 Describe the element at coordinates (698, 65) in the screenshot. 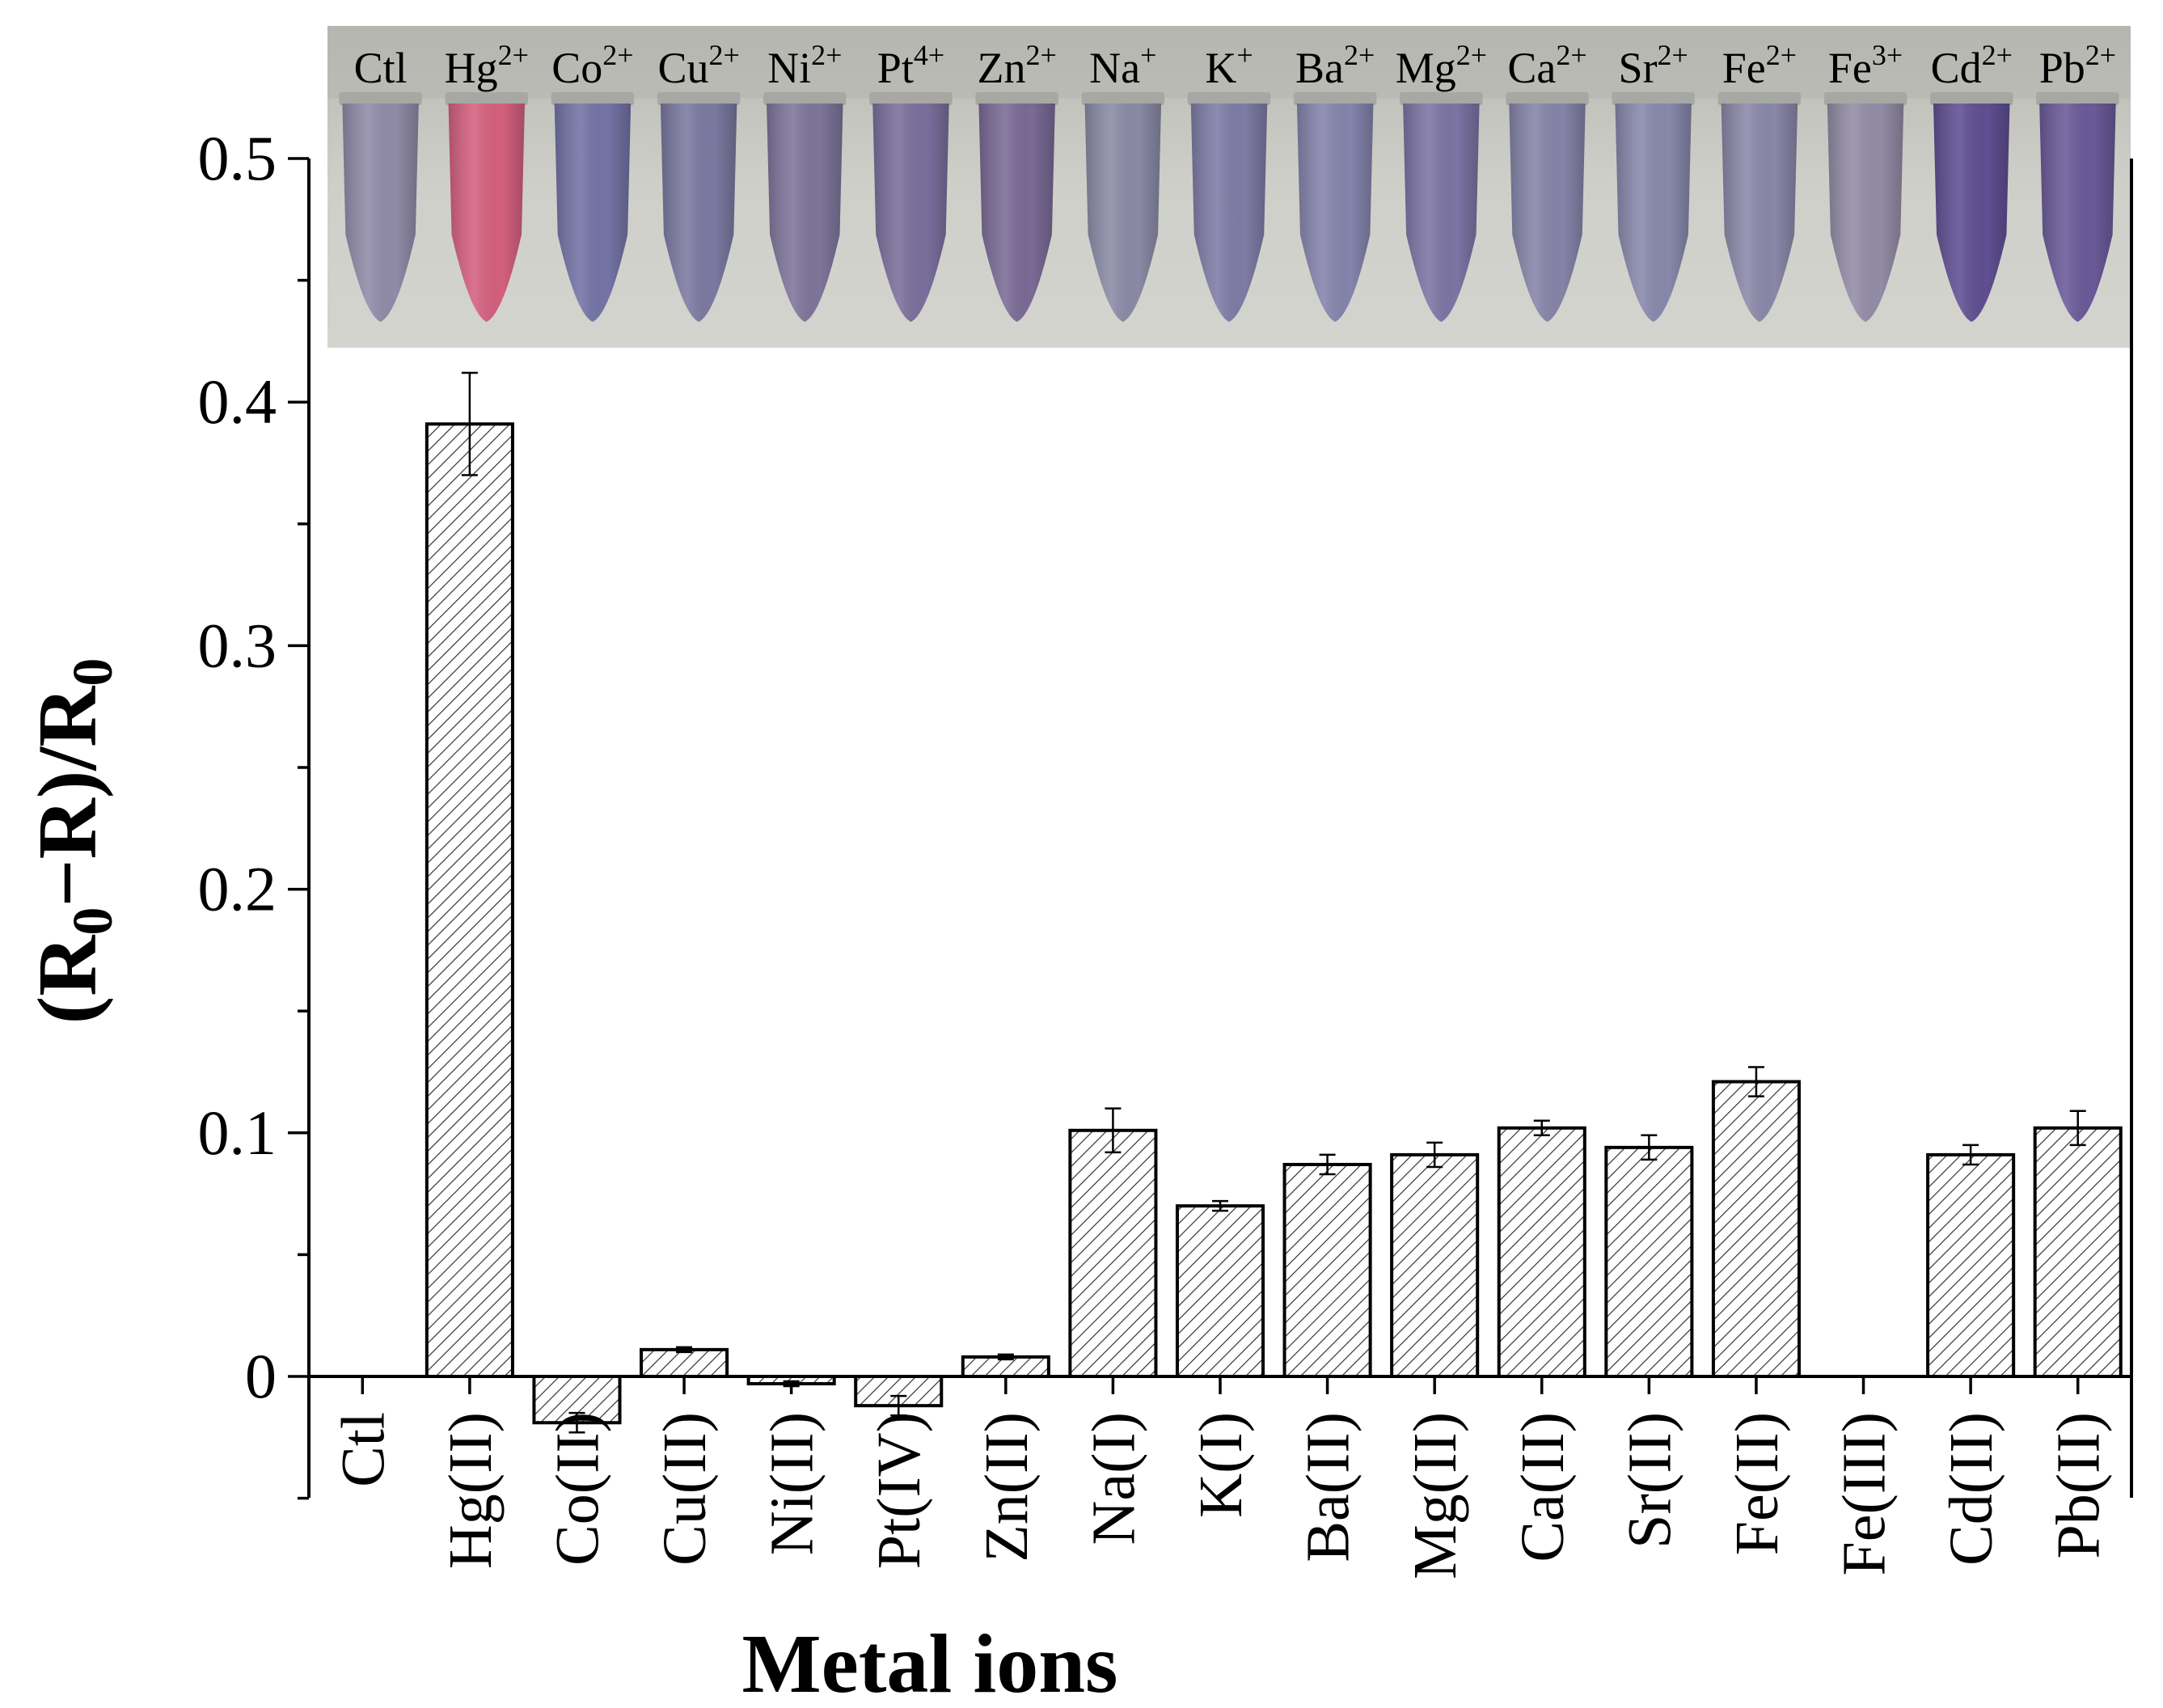

I see `tube-label: Cu2+` at that location.